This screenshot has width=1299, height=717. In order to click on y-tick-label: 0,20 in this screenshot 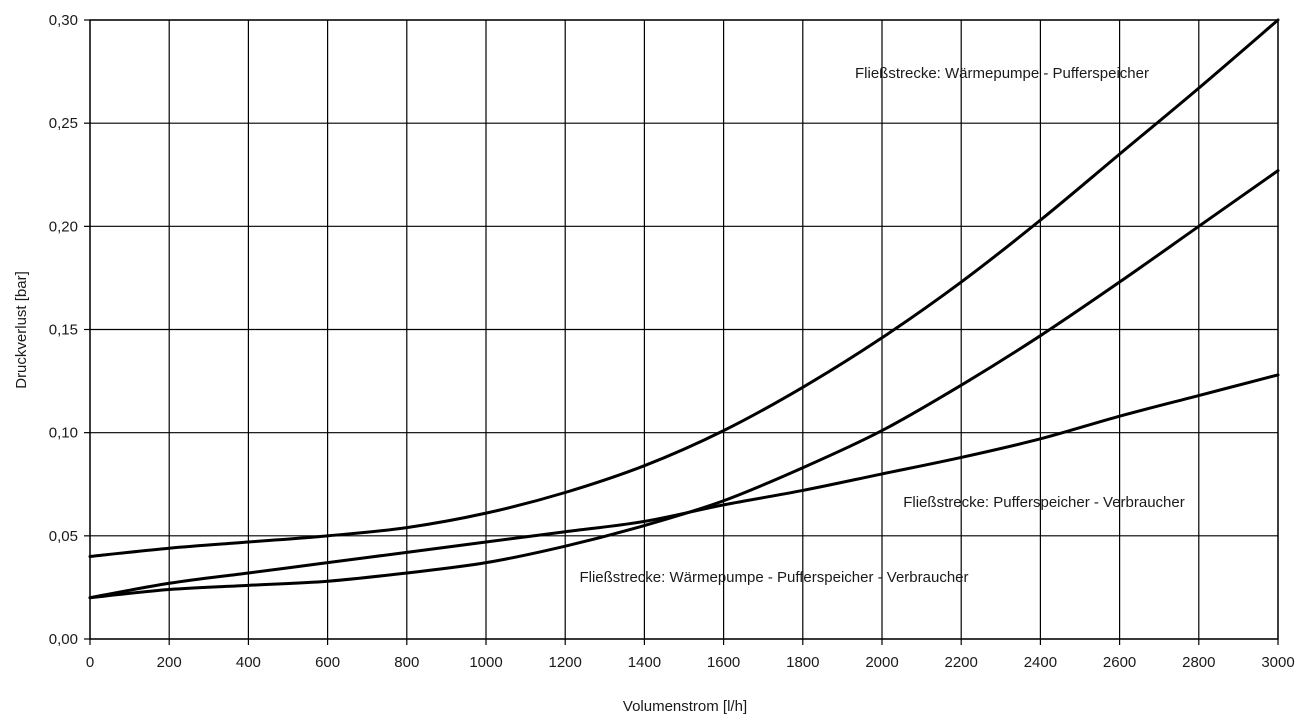, I will do `click(63, 226)`.